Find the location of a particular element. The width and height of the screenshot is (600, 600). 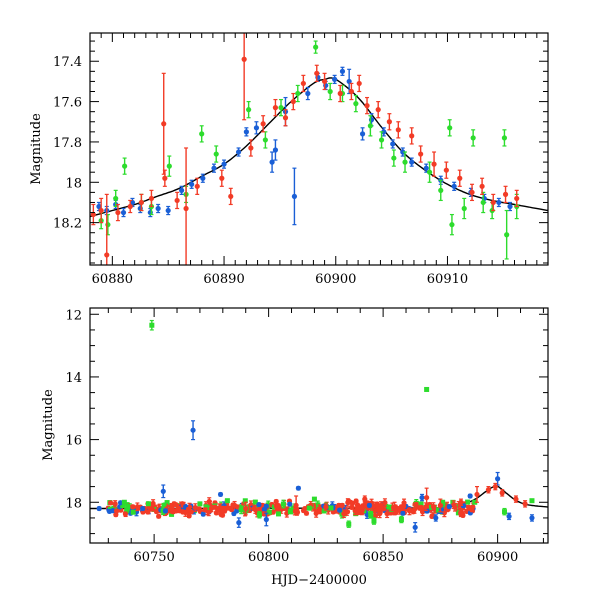

y-tick-label: 17.4 is located at coordinates (67, 62).